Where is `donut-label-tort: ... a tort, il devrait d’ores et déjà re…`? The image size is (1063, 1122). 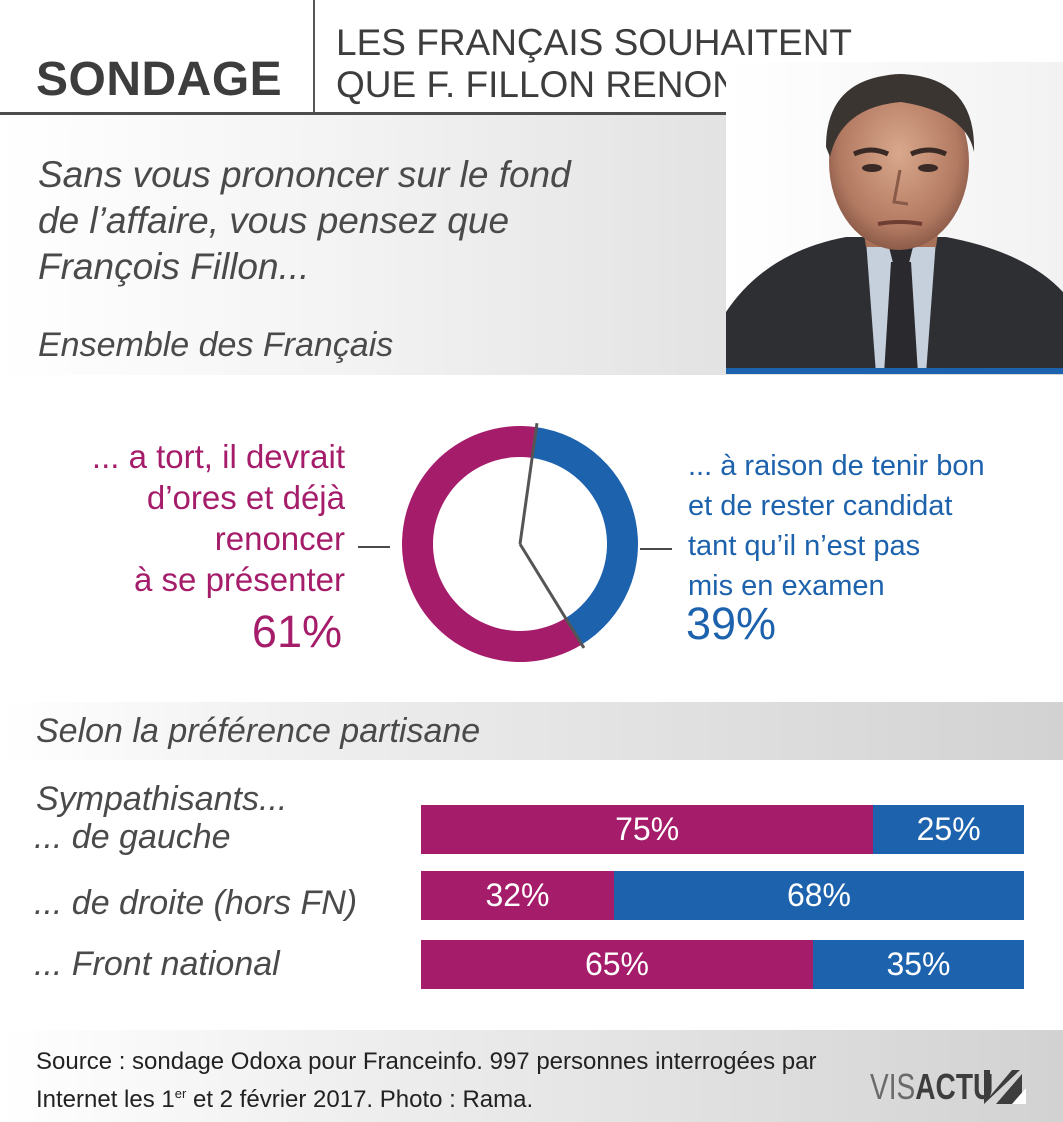 donut-label-tort: ... a tort, il devrait d’ores et déjà re… is located at coordinates (218, 518).